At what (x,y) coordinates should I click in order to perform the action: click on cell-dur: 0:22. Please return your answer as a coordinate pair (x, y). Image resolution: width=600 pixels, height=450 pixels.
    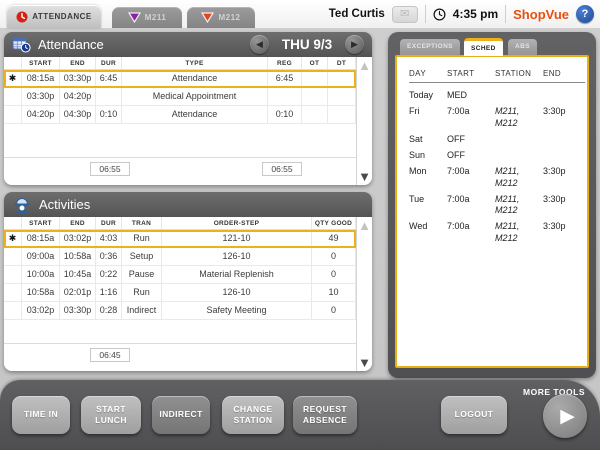
    Looking at the image, I should click on (109, 275).